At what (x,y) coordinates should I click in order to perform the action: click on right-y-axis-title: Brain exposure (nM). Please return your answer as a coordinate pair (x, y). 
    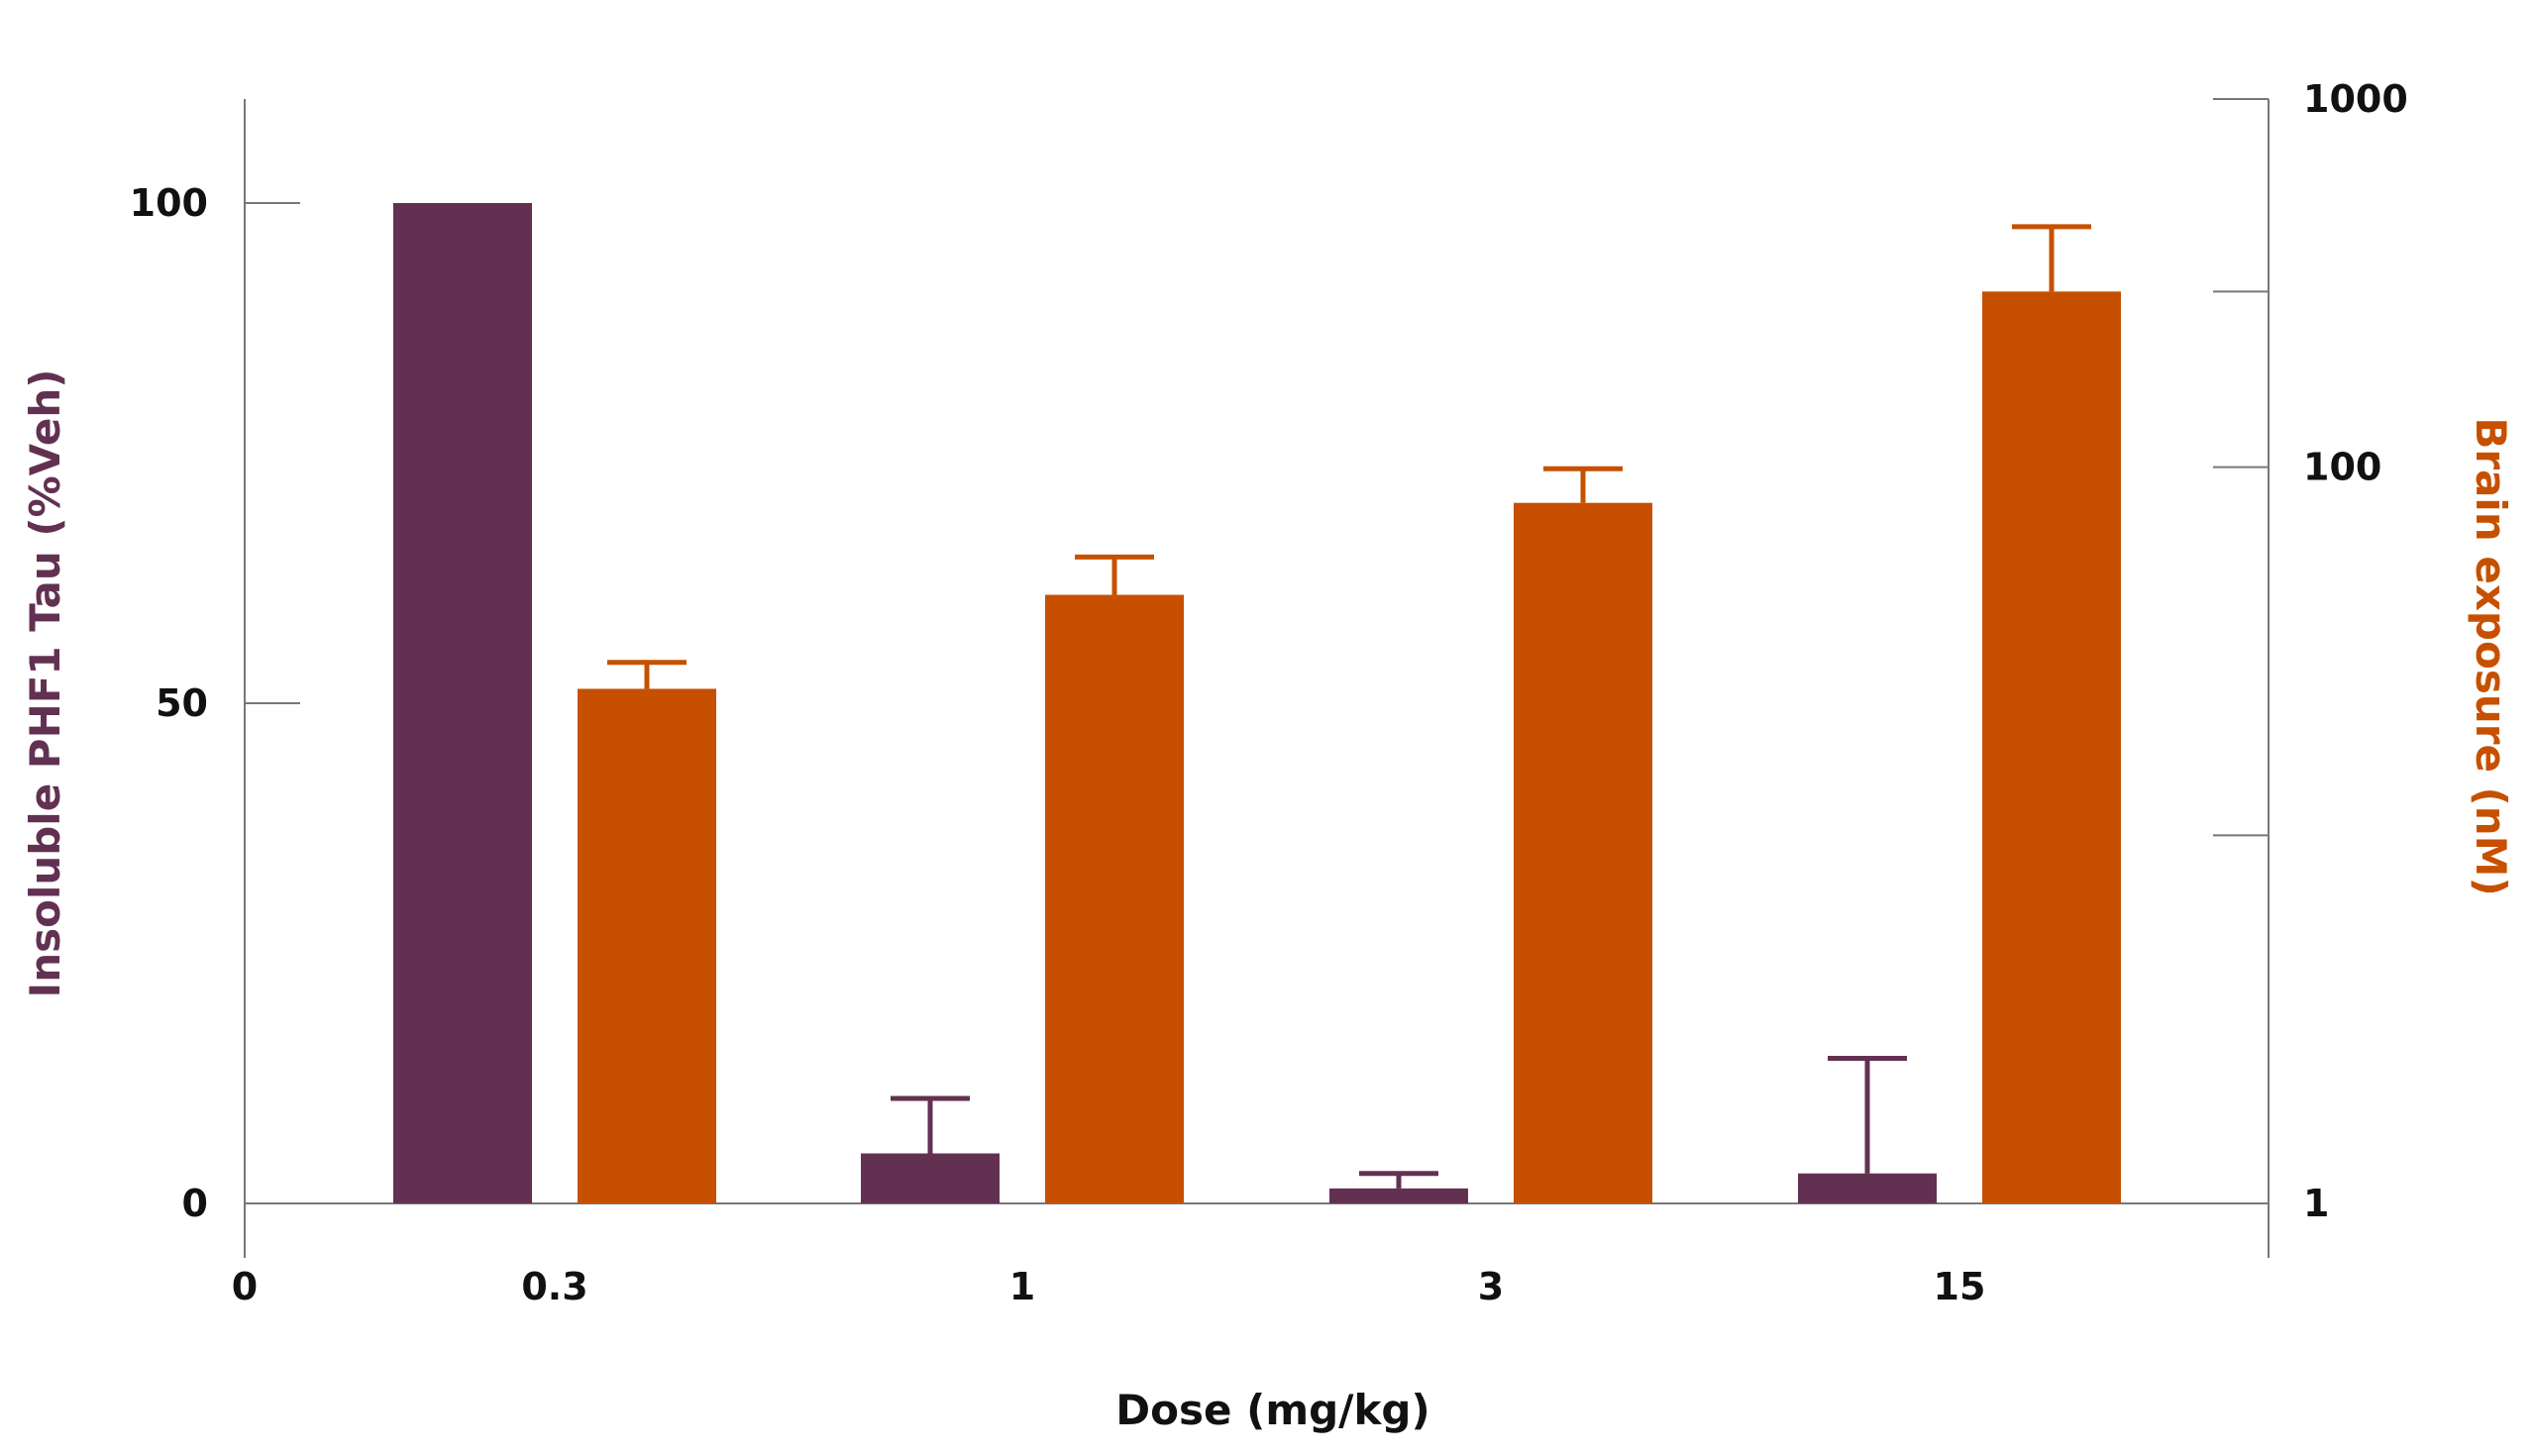
    Looking at the image, I should click on (2491, 656).